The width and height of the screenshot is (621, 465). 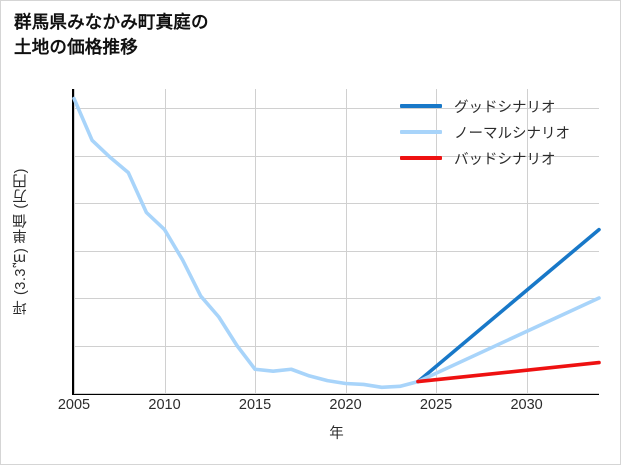 I want to click on page-title: 群馬県みなかみ町真庭の 土地の価格推移, so click(x=111, y=34).